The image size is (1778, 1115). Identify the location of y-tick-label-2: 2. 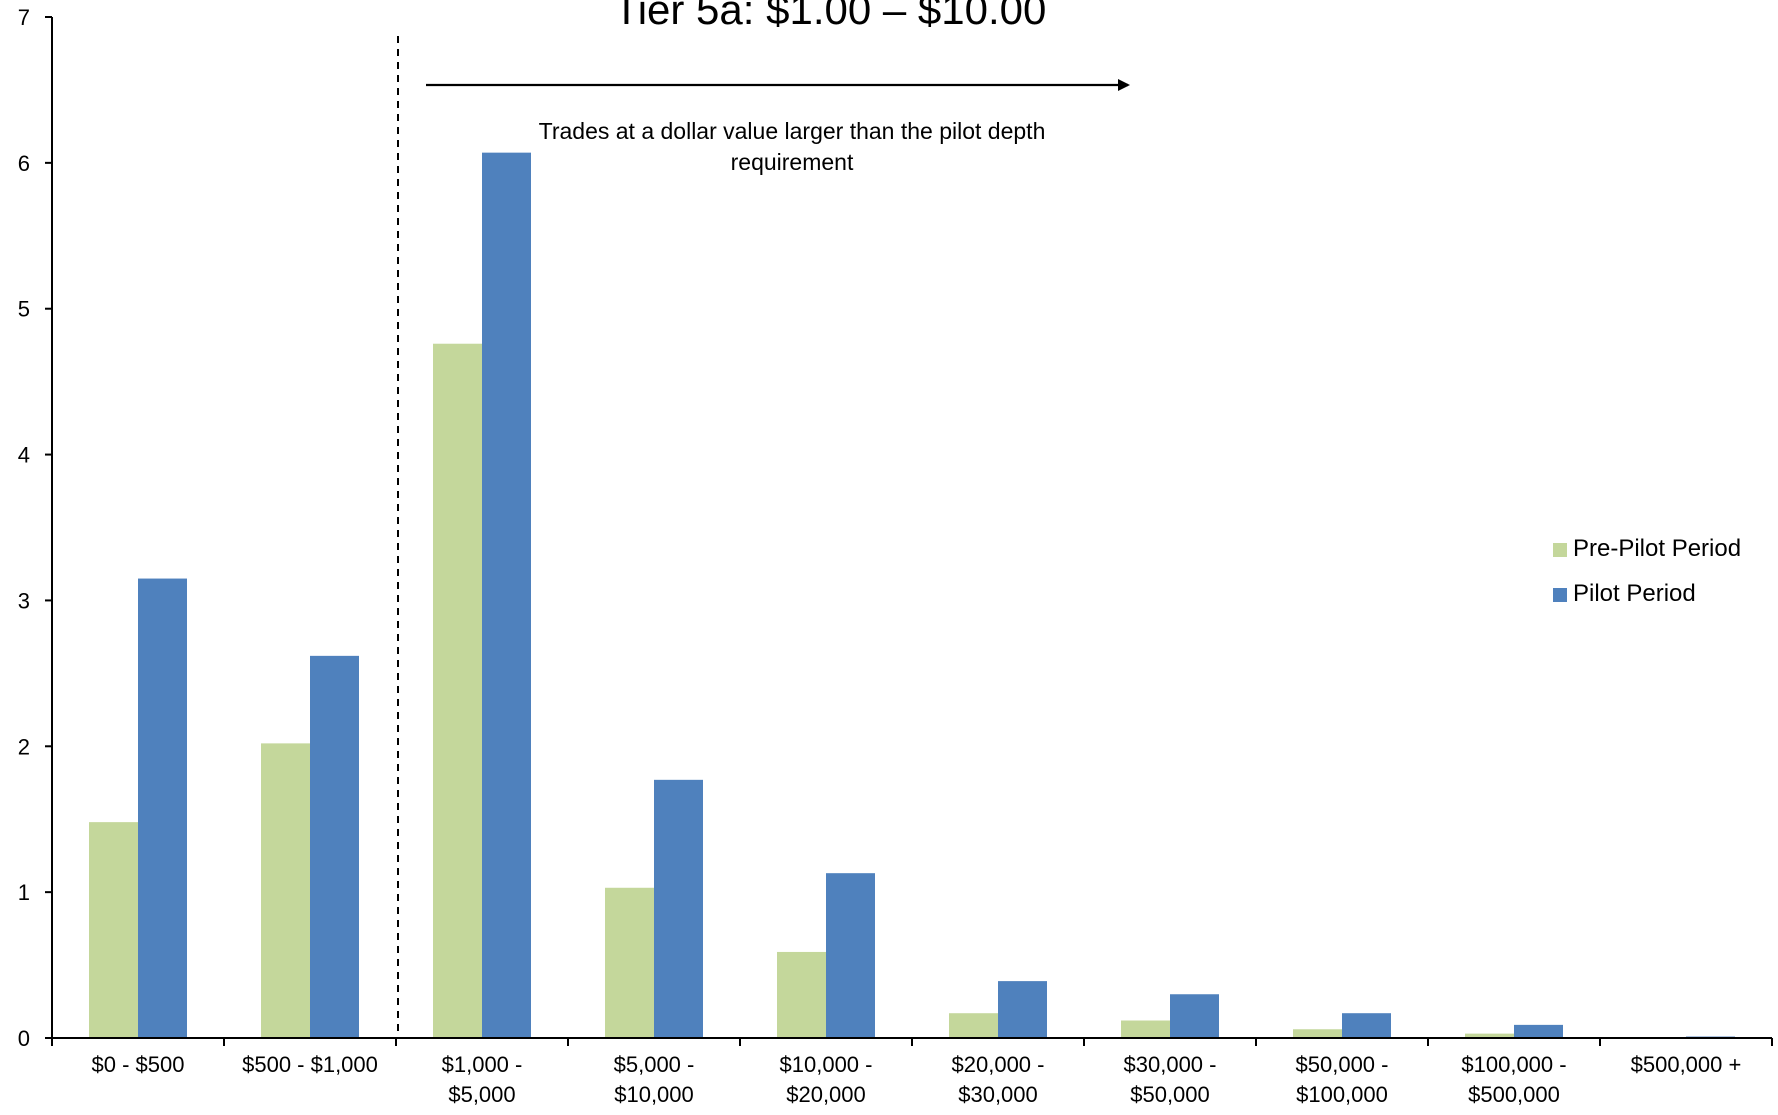
(24, 746).